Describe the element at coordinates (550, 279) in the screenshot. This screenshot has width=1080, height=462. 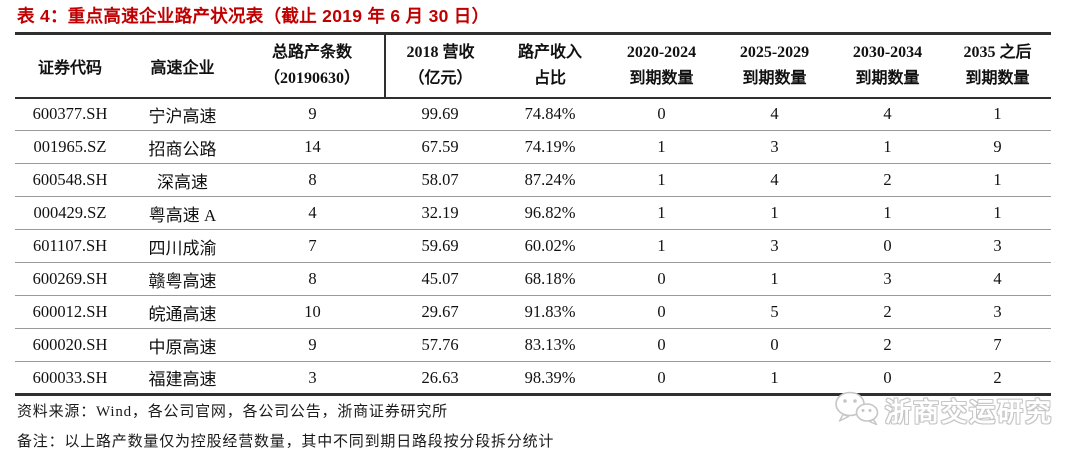
I see `cell-road-revenue-ratio: 68.18%` at that location.